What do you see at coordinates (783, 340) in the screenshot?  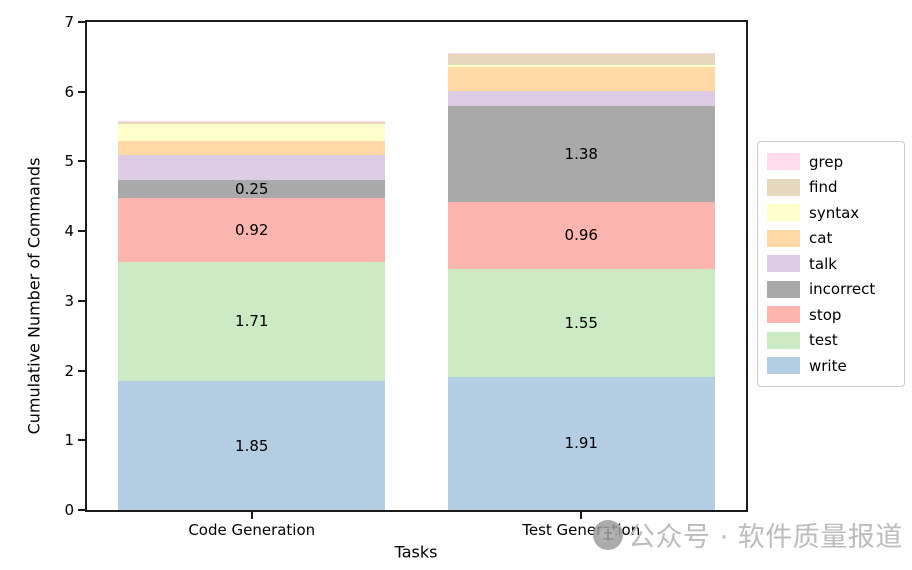 I see `legend-swatch-test` at bounding box center [783, 340].